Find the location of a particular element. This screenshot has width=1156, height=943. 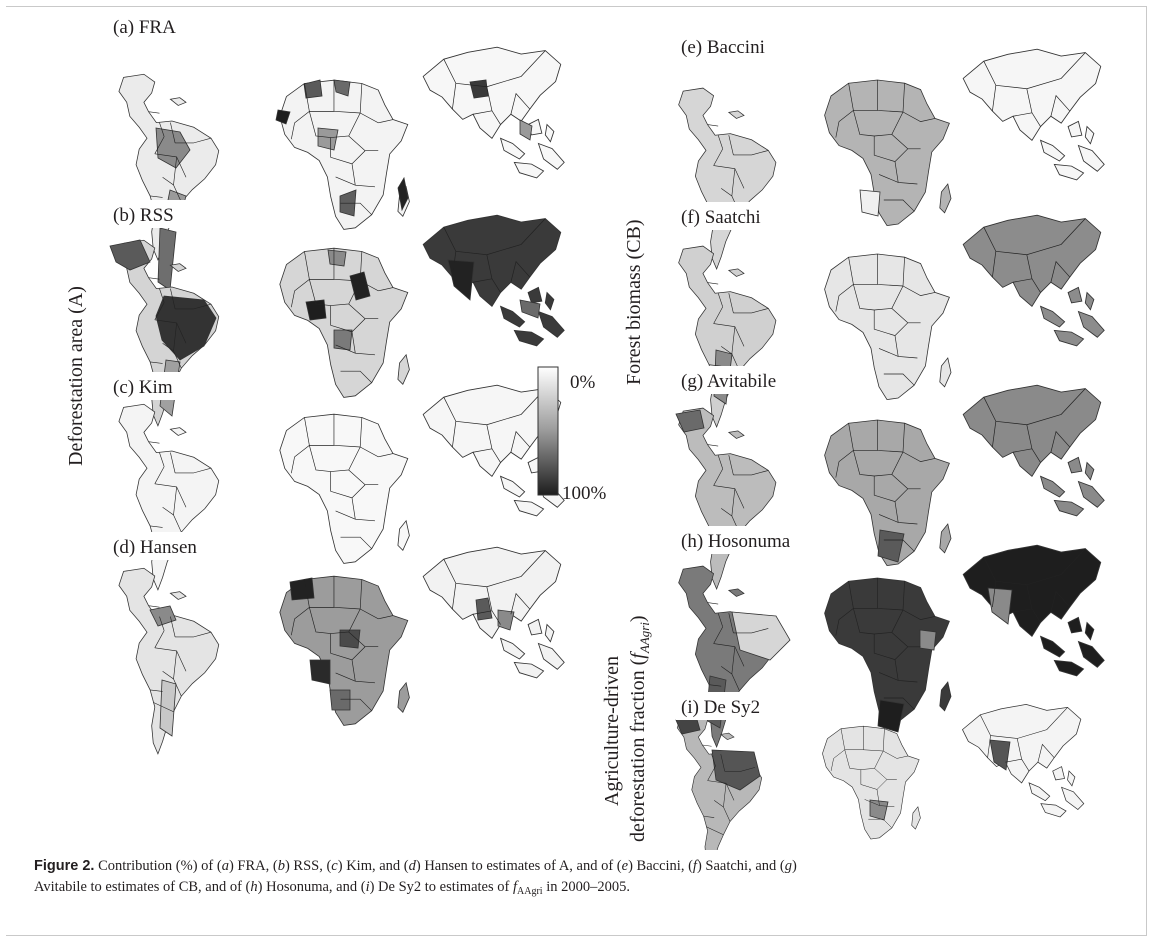

panel-label-h: (h) Hosonuma is located at coordinates (736, 541).